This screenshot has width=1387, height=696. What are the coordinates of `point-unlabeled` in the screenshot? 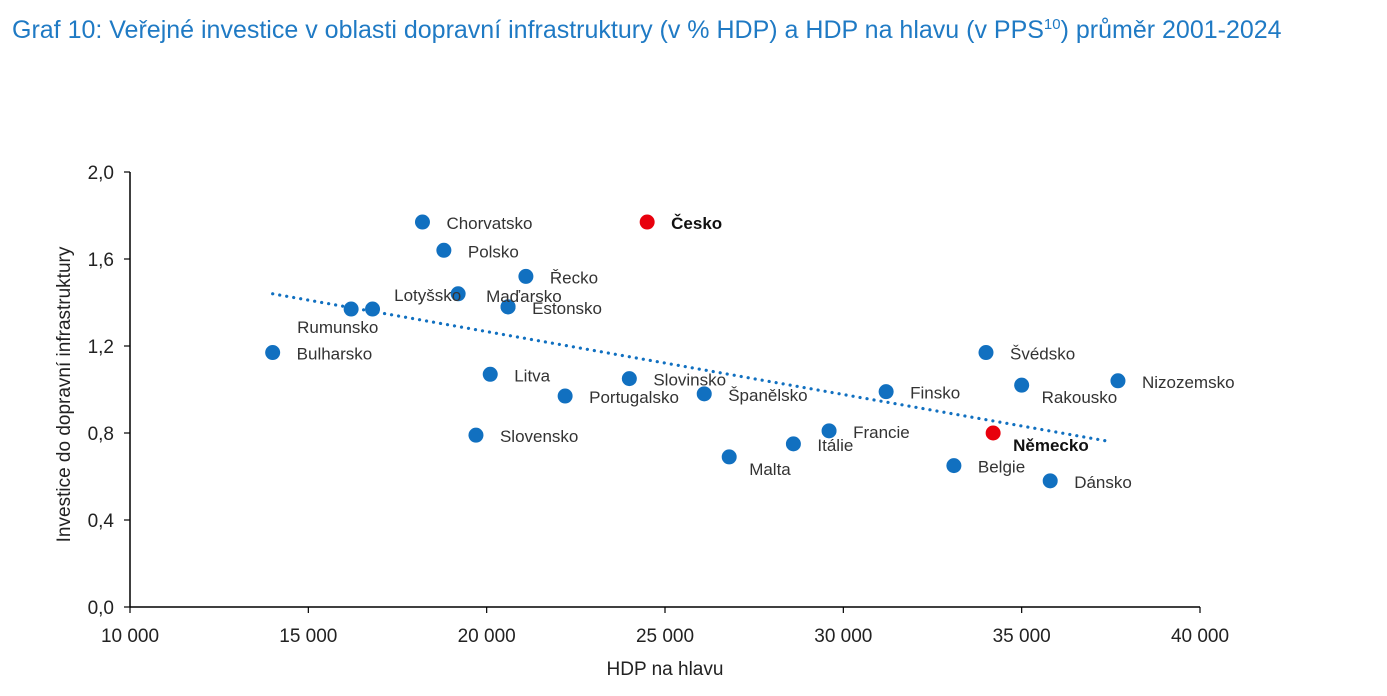 It's located at (373, 309).